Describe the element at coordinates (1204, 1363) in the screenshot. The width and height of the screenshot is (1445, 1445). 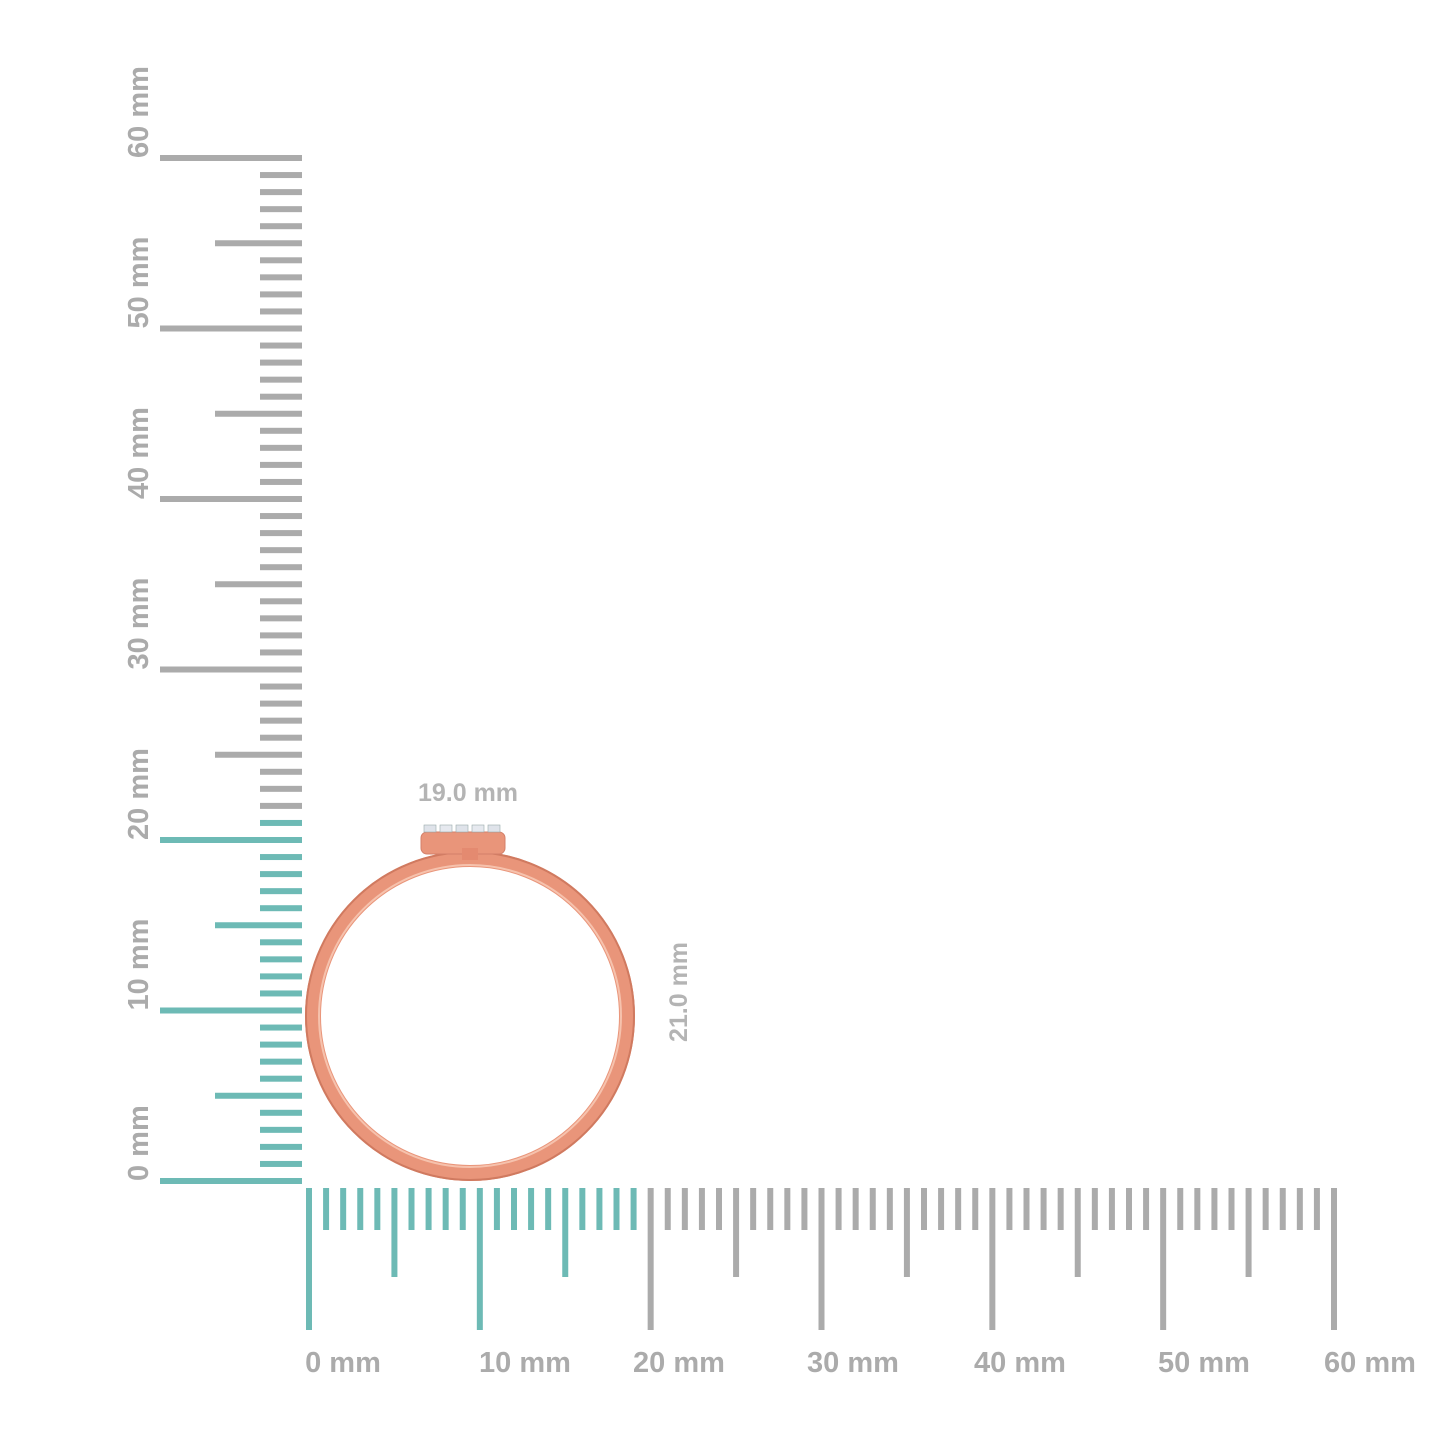
I see `horizontal-ruler-label: 50 mm` at that location.